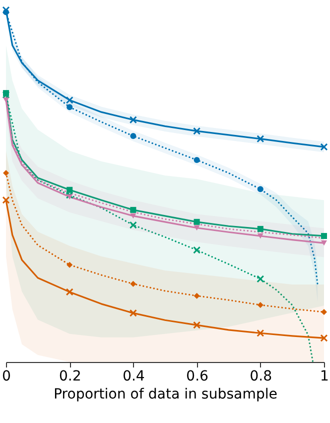  I want to click on x-tick-label: 0.8, so click(261, 376).